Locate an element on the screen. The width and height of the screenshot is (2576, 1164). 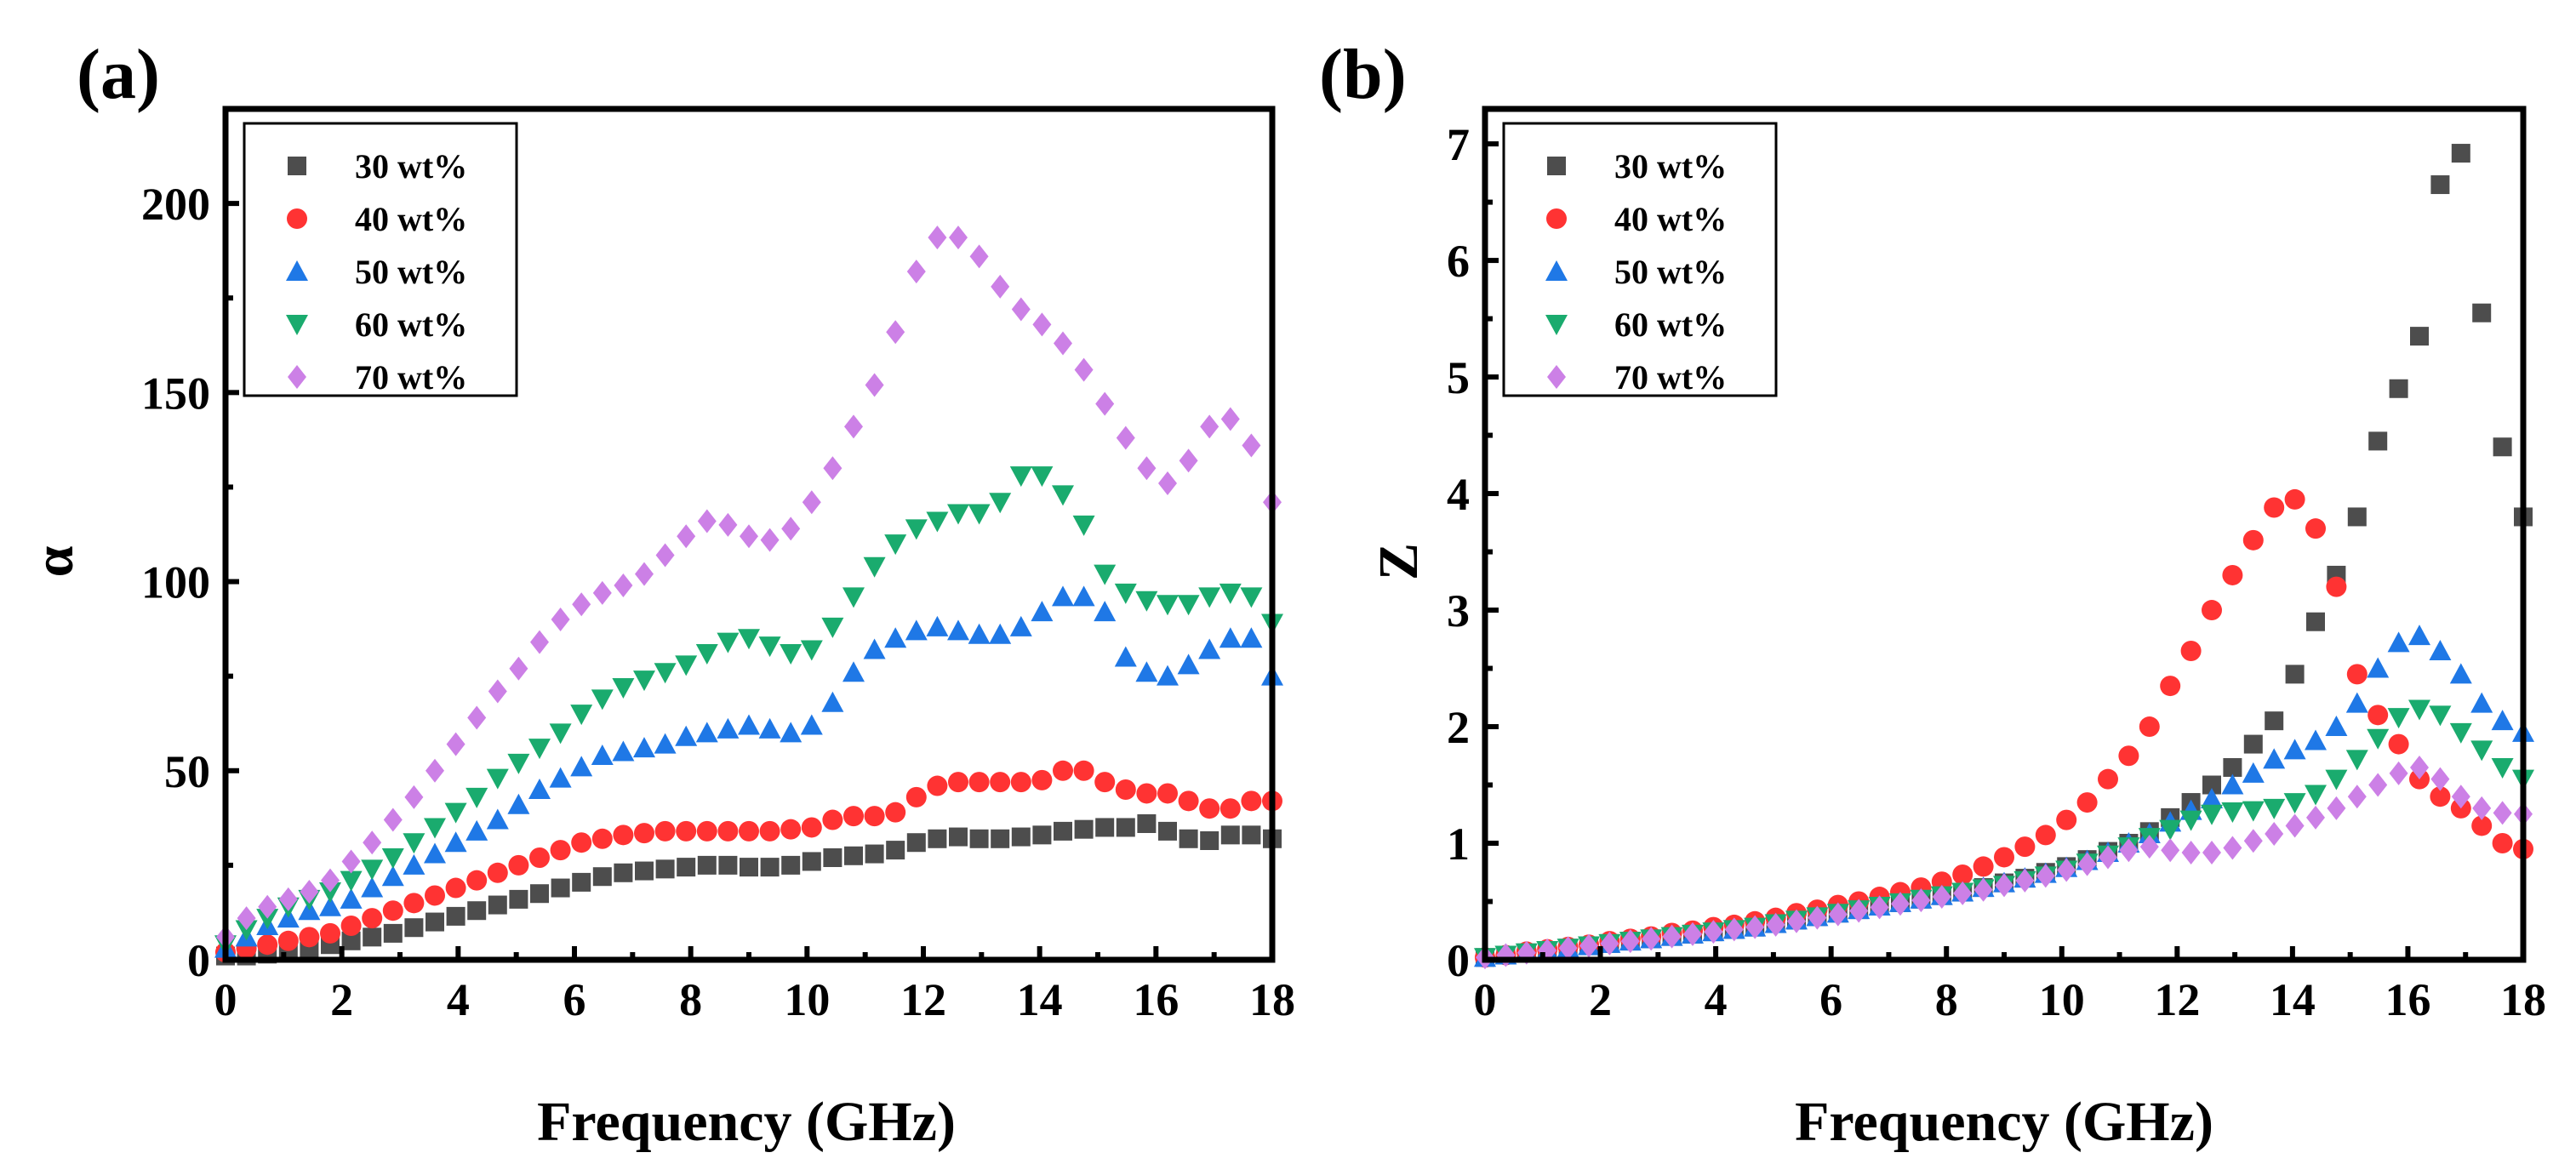
y-tick-label-b-5: 5 is located at coordinates (1458, 377).